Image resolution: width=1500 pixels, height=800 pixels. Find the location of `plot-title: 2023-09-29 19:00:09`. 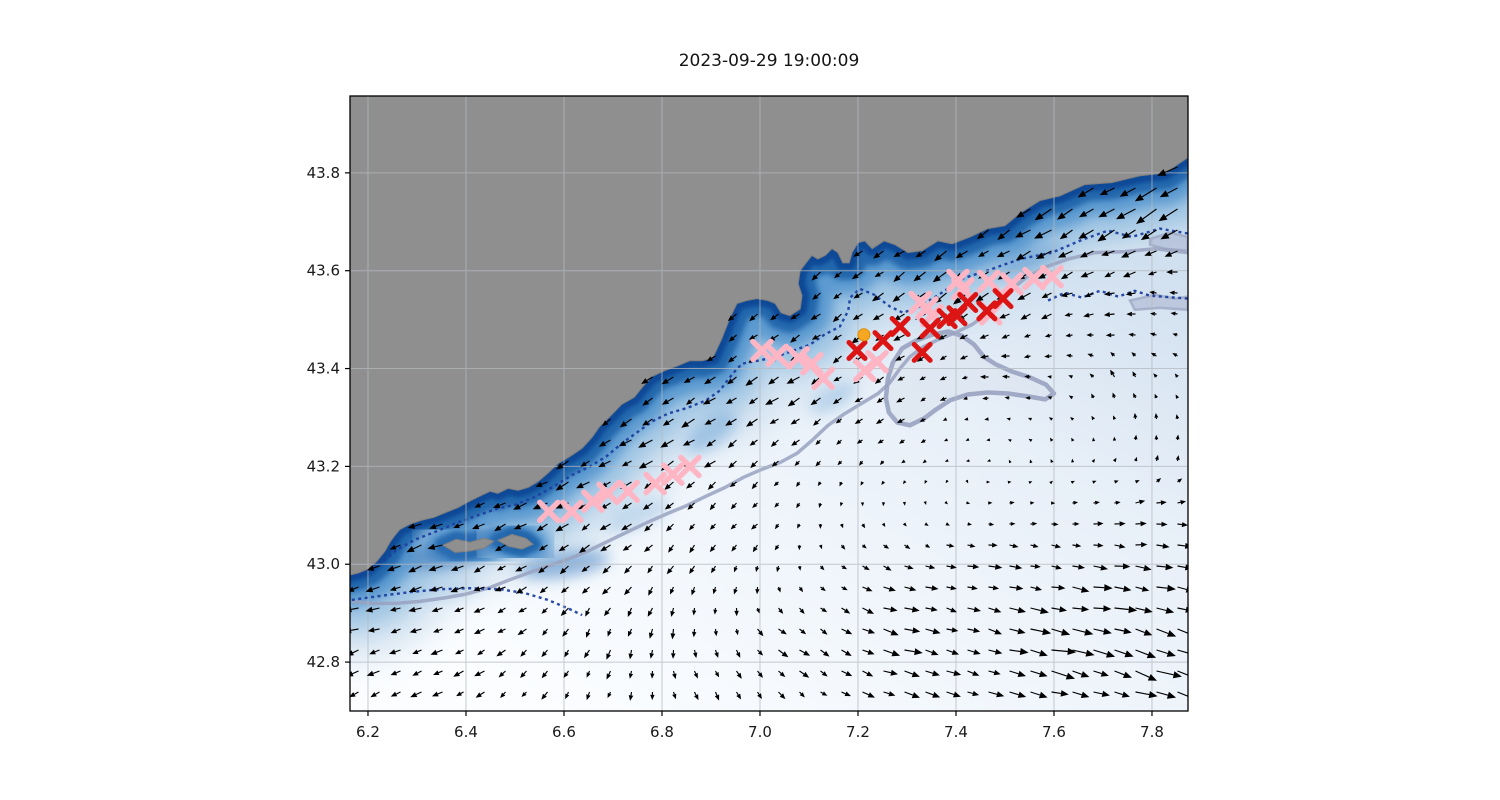

plot-title: 2023-09-29 19:00:09 is located at coordinates (769, 61).